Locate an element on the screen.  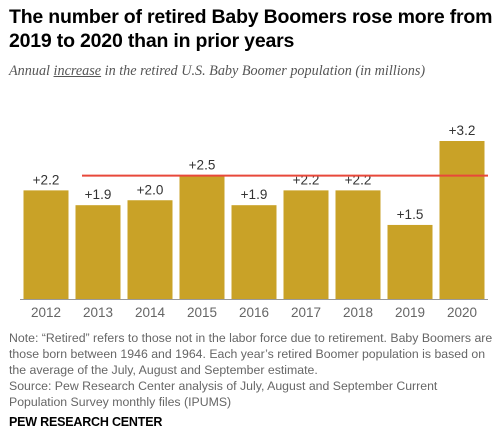
data-label-2019: +1.5 is located at coordinates (410, 214).